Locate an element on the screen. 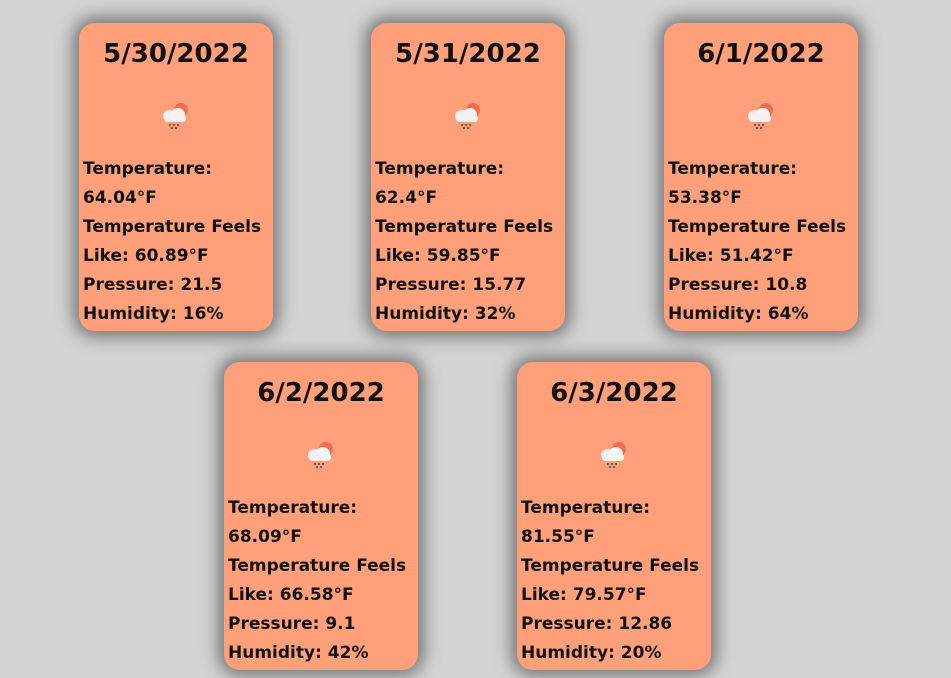 The width and height of the screenshot is (951, 678). pressure-value: 15.77 is located at coordinates (499, 285).